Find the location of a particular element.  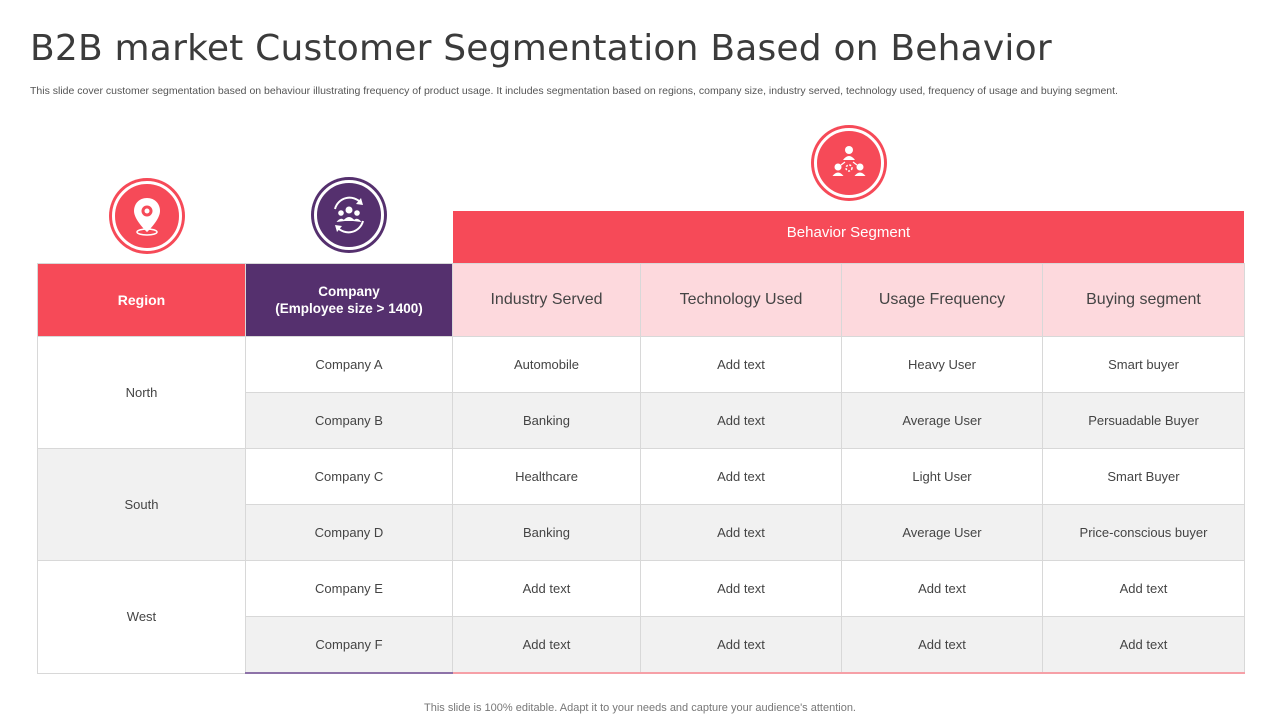

region-cell-south: South is located at coordinates (141, 504).